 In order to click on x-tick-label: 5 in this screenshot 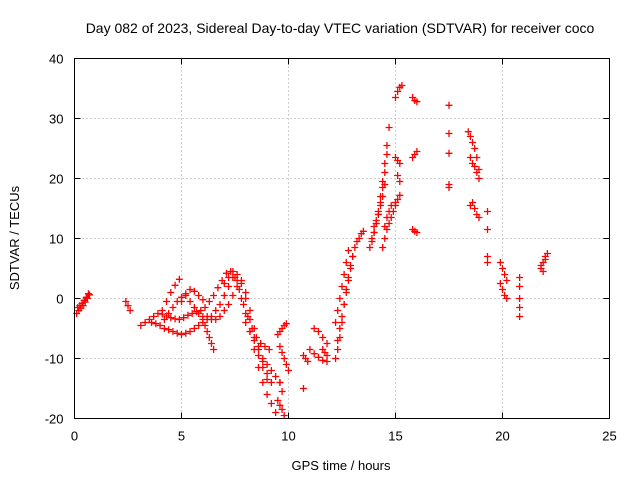, I will do `click(181, 436)`.